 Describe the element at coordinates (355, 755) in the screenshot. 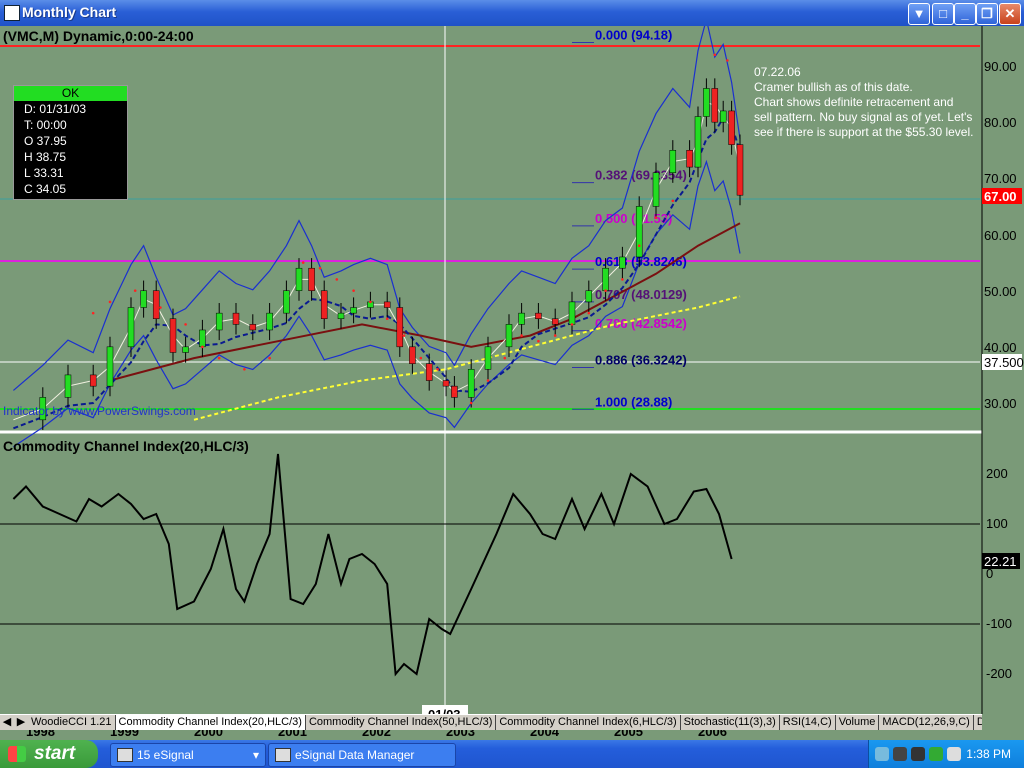

I see `taskbar-item-label: eSignal Data Manager` at that location.